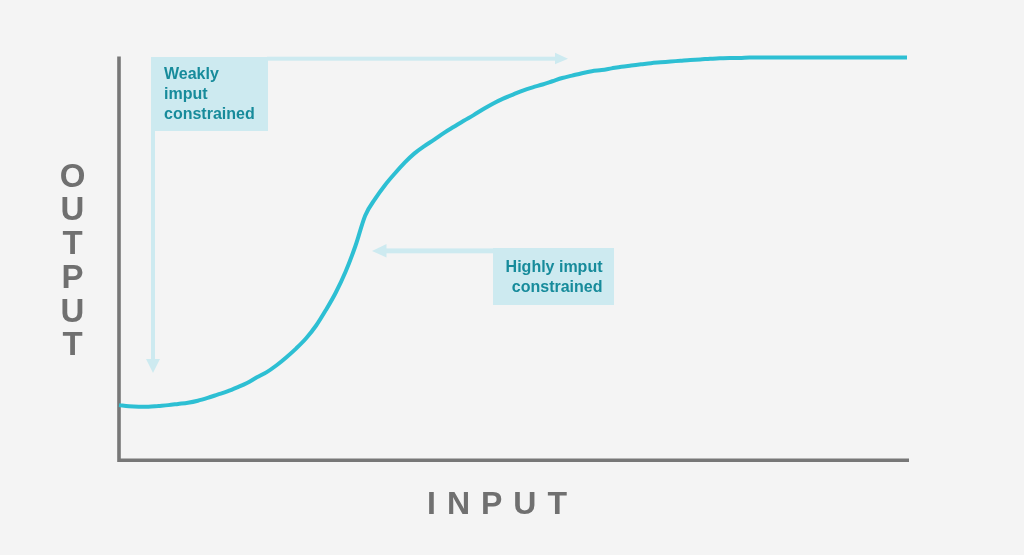  I want to click on annotation: Highly imput constrained, so click(553, 277).